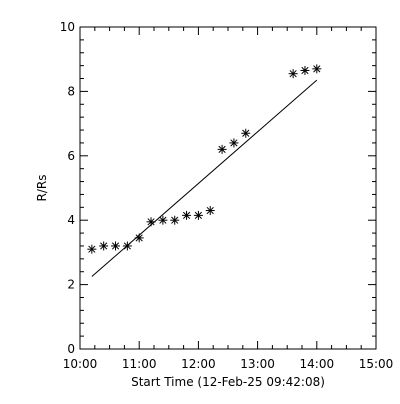 This screenshot has width=400, height=404. I want to click on x-axis-label: Start Time (12-Feb-25 09:42:08), so click(228, 382).